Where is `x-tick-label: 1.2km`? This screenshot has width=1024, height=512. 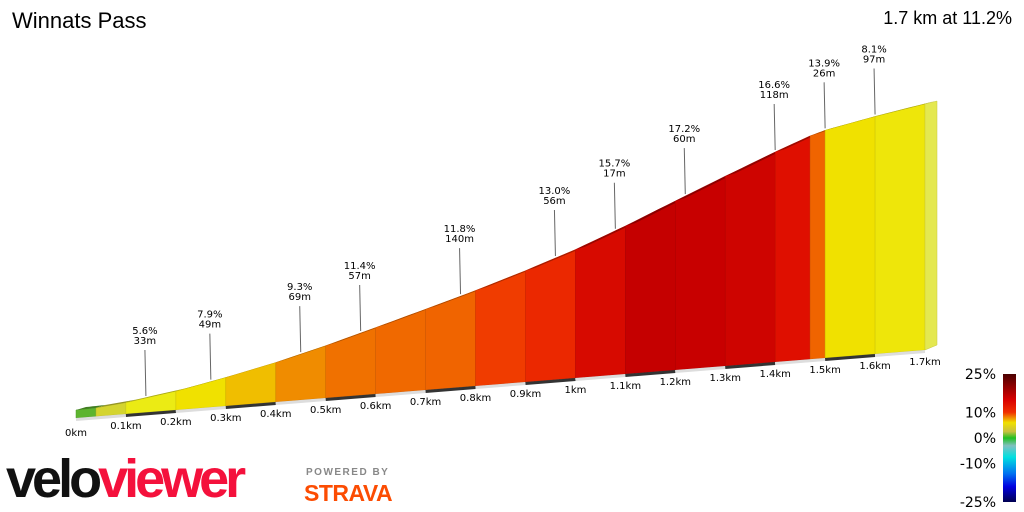 x-tick-label: 1.2km is located at coordinates (675, 382).